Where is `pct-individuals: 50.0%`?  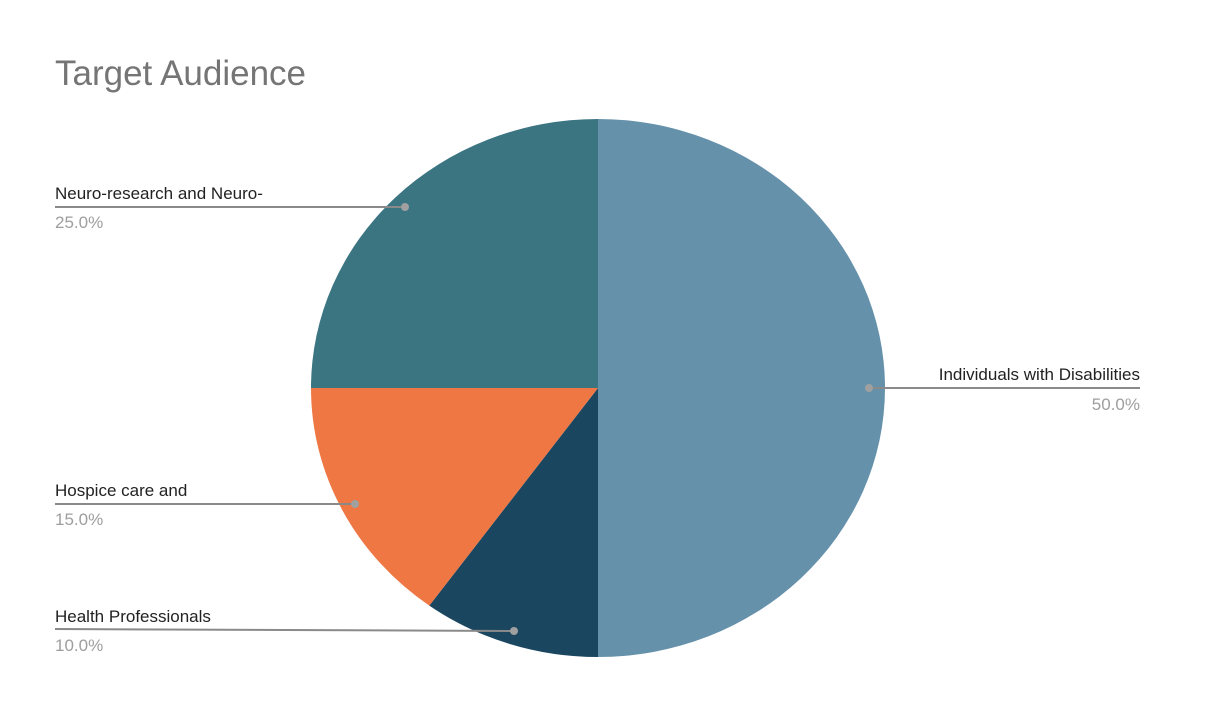
pct-individuals: 50.0% is located at coordinates (1116, 404).